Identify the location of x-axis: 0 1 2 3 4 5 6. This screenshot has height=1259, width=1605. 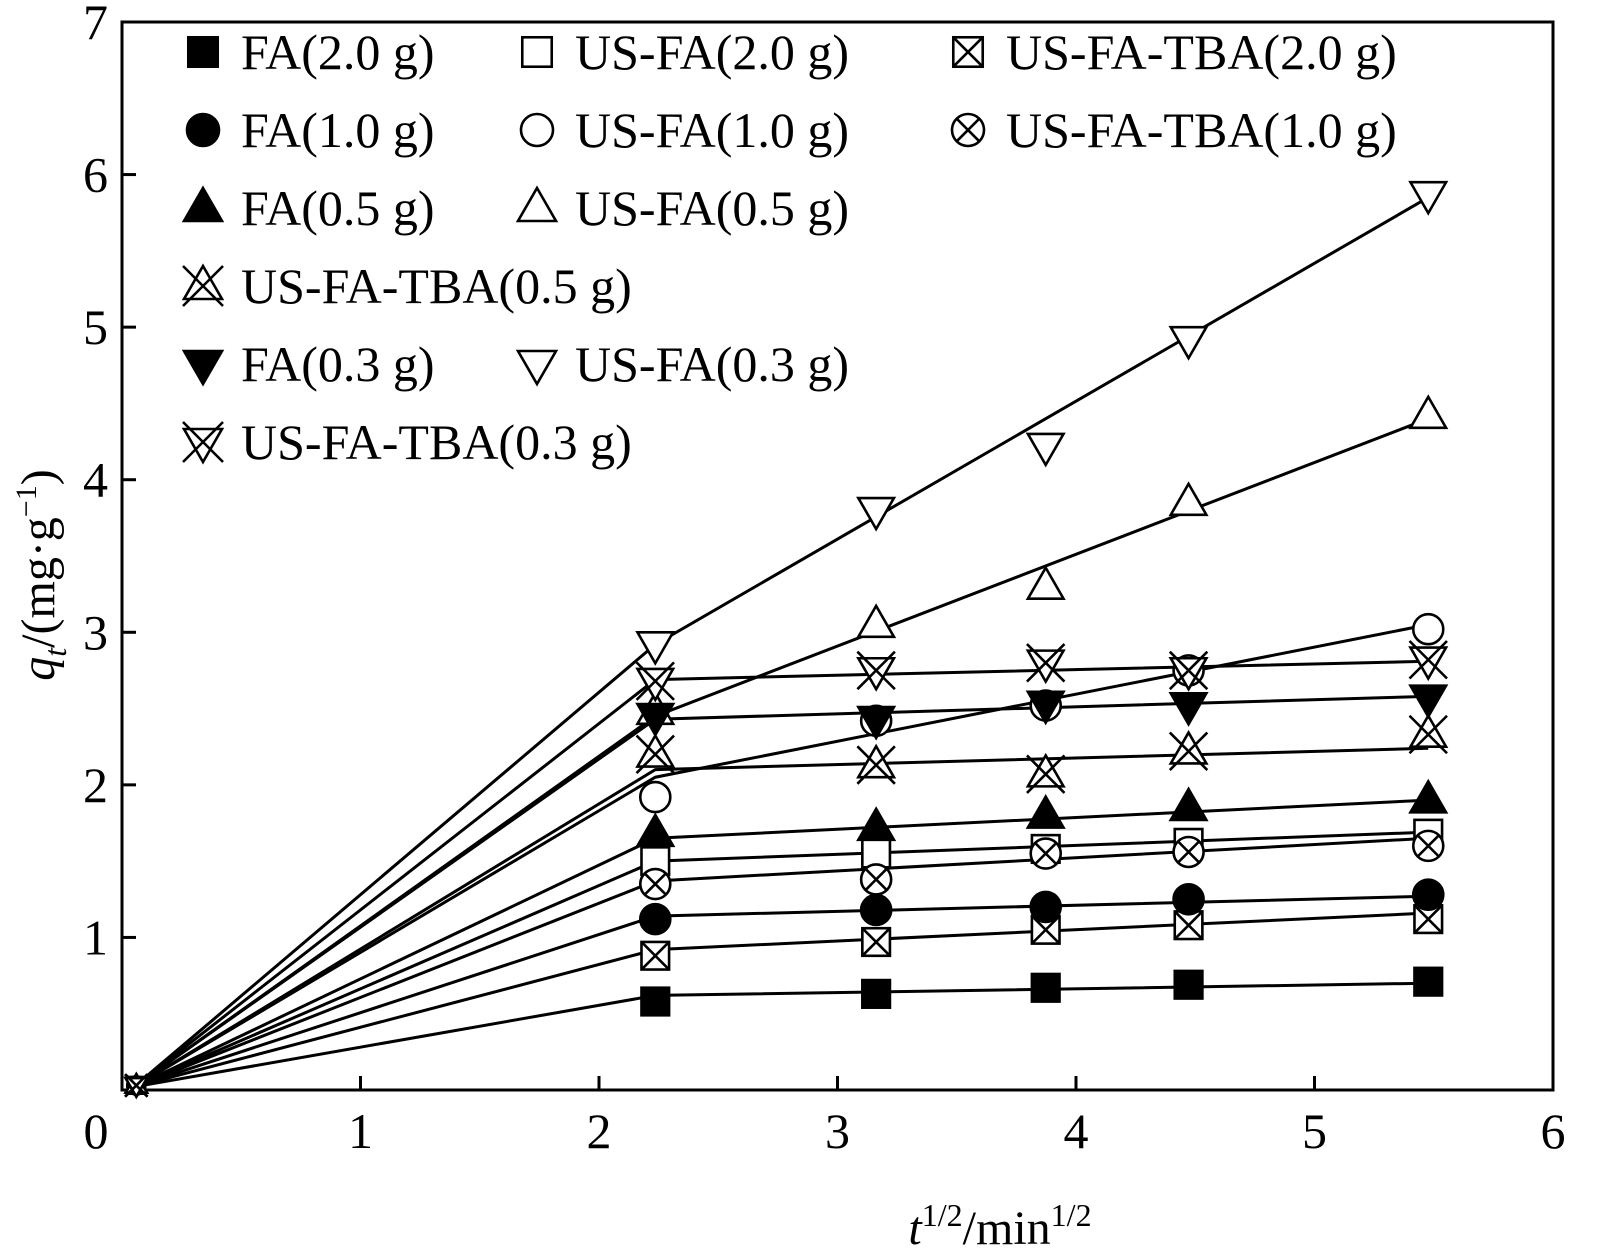
(825, 1117).